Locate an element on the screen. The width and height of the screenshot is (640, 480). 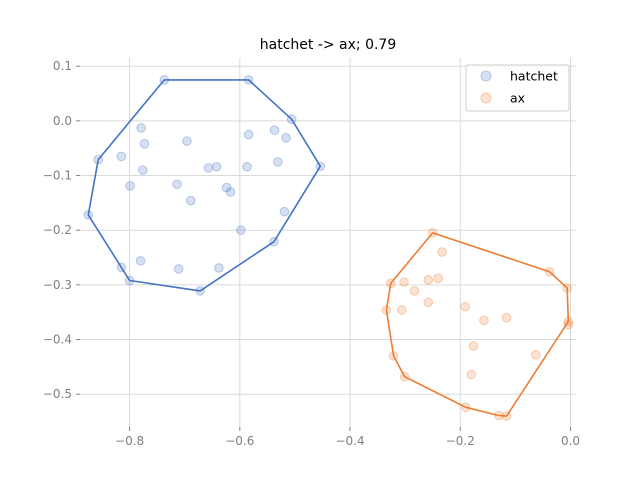
x-tick-label: −0.4 is located at coordinates (349, 441).